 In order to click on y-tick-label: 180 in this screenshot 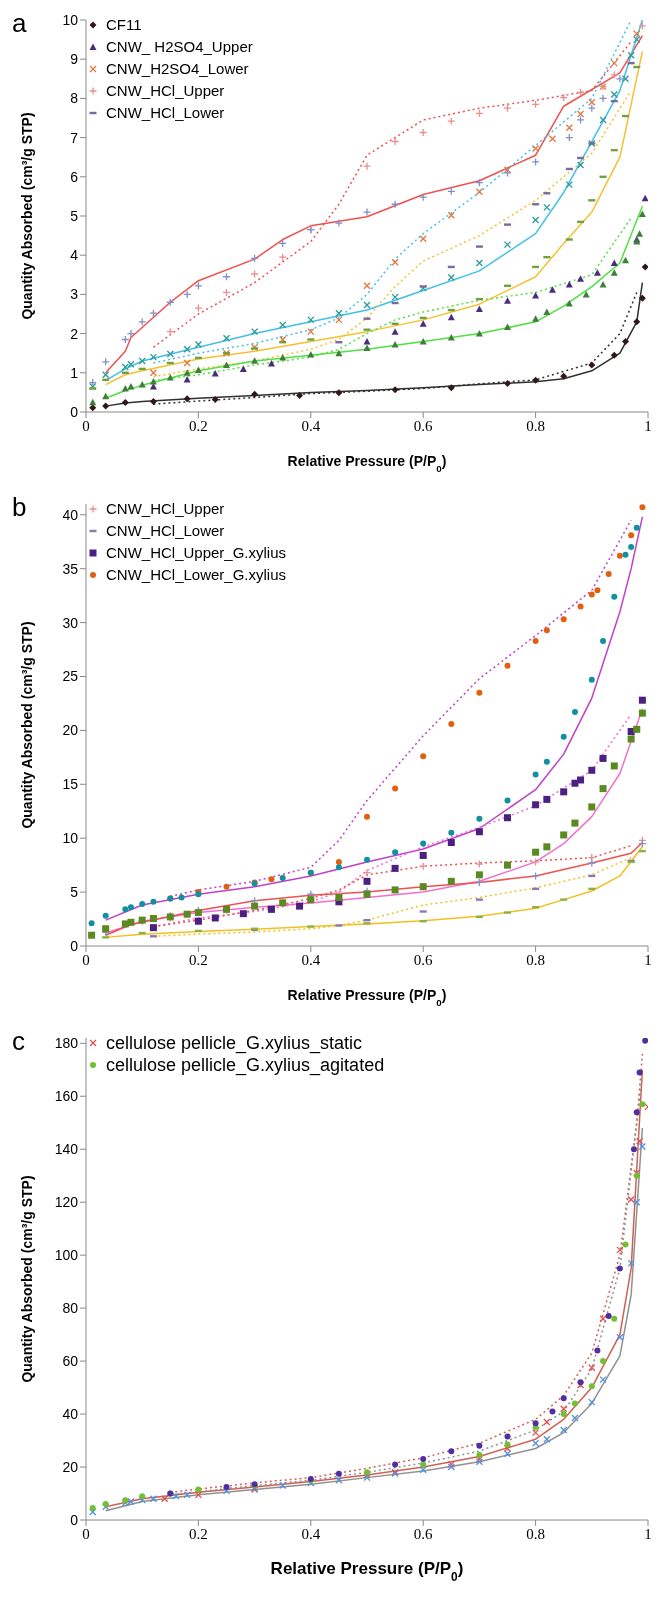, I will do `click(66, 1043)`.